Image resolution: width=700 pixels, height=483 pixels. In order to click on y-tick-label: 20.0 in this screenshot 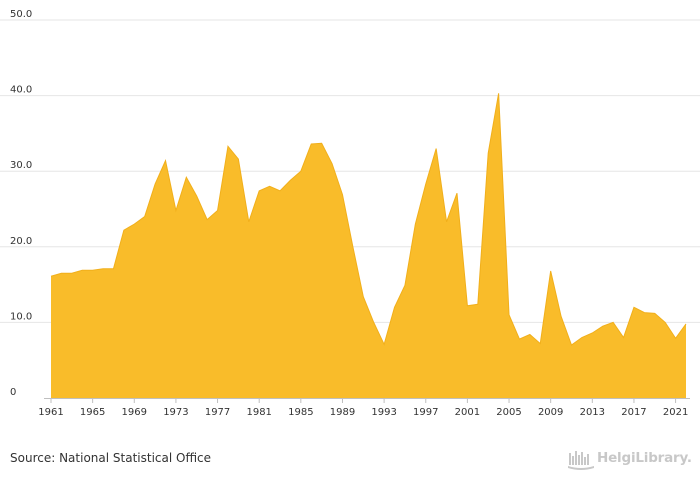, I will do `click(21, 241)`.